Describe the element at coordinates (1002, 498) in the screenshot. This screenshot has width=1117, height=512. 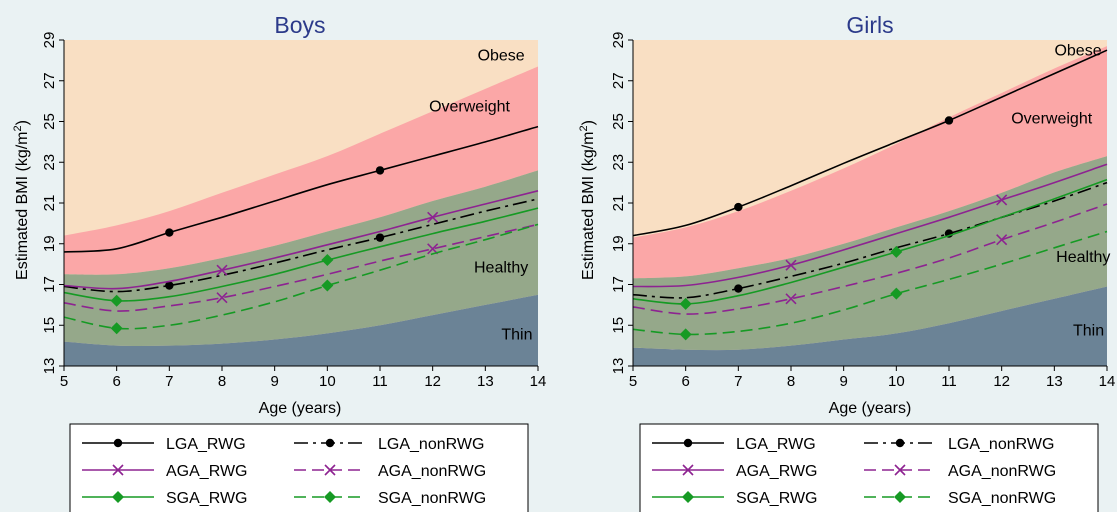
I see `legend-label-sga-nonrwg: SGA_nonRWG` at that location.